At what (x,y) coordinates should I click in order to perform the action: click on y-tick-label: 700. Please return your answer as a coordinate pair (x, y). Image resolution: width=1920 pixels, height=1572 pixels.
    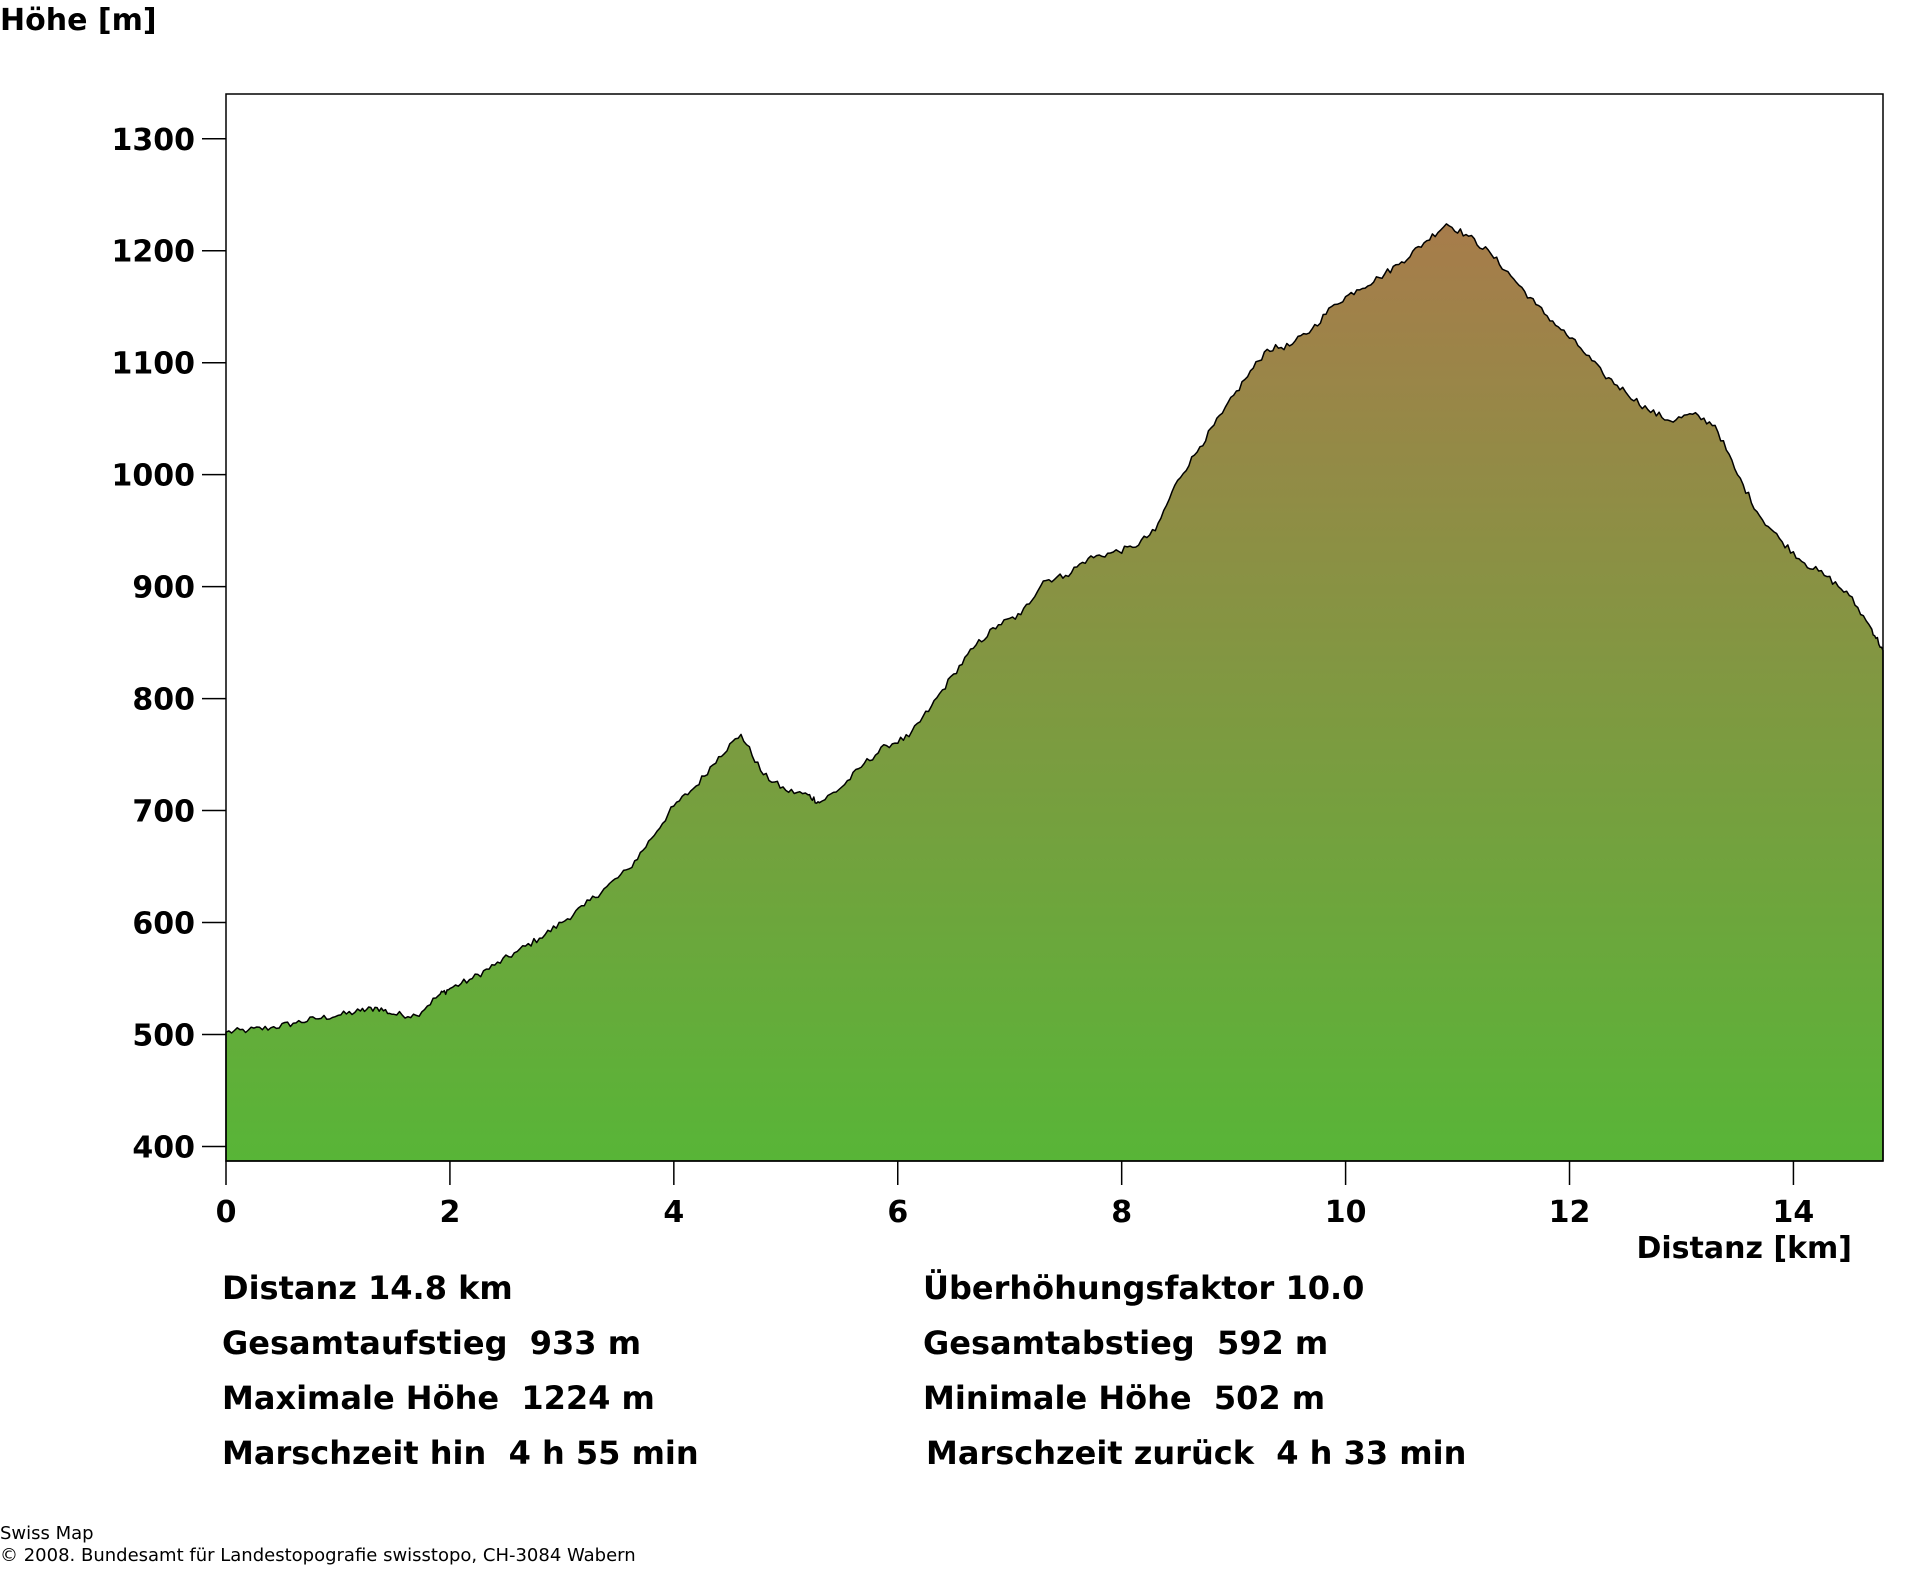
    Looking at the image, I should click on (163, 812).